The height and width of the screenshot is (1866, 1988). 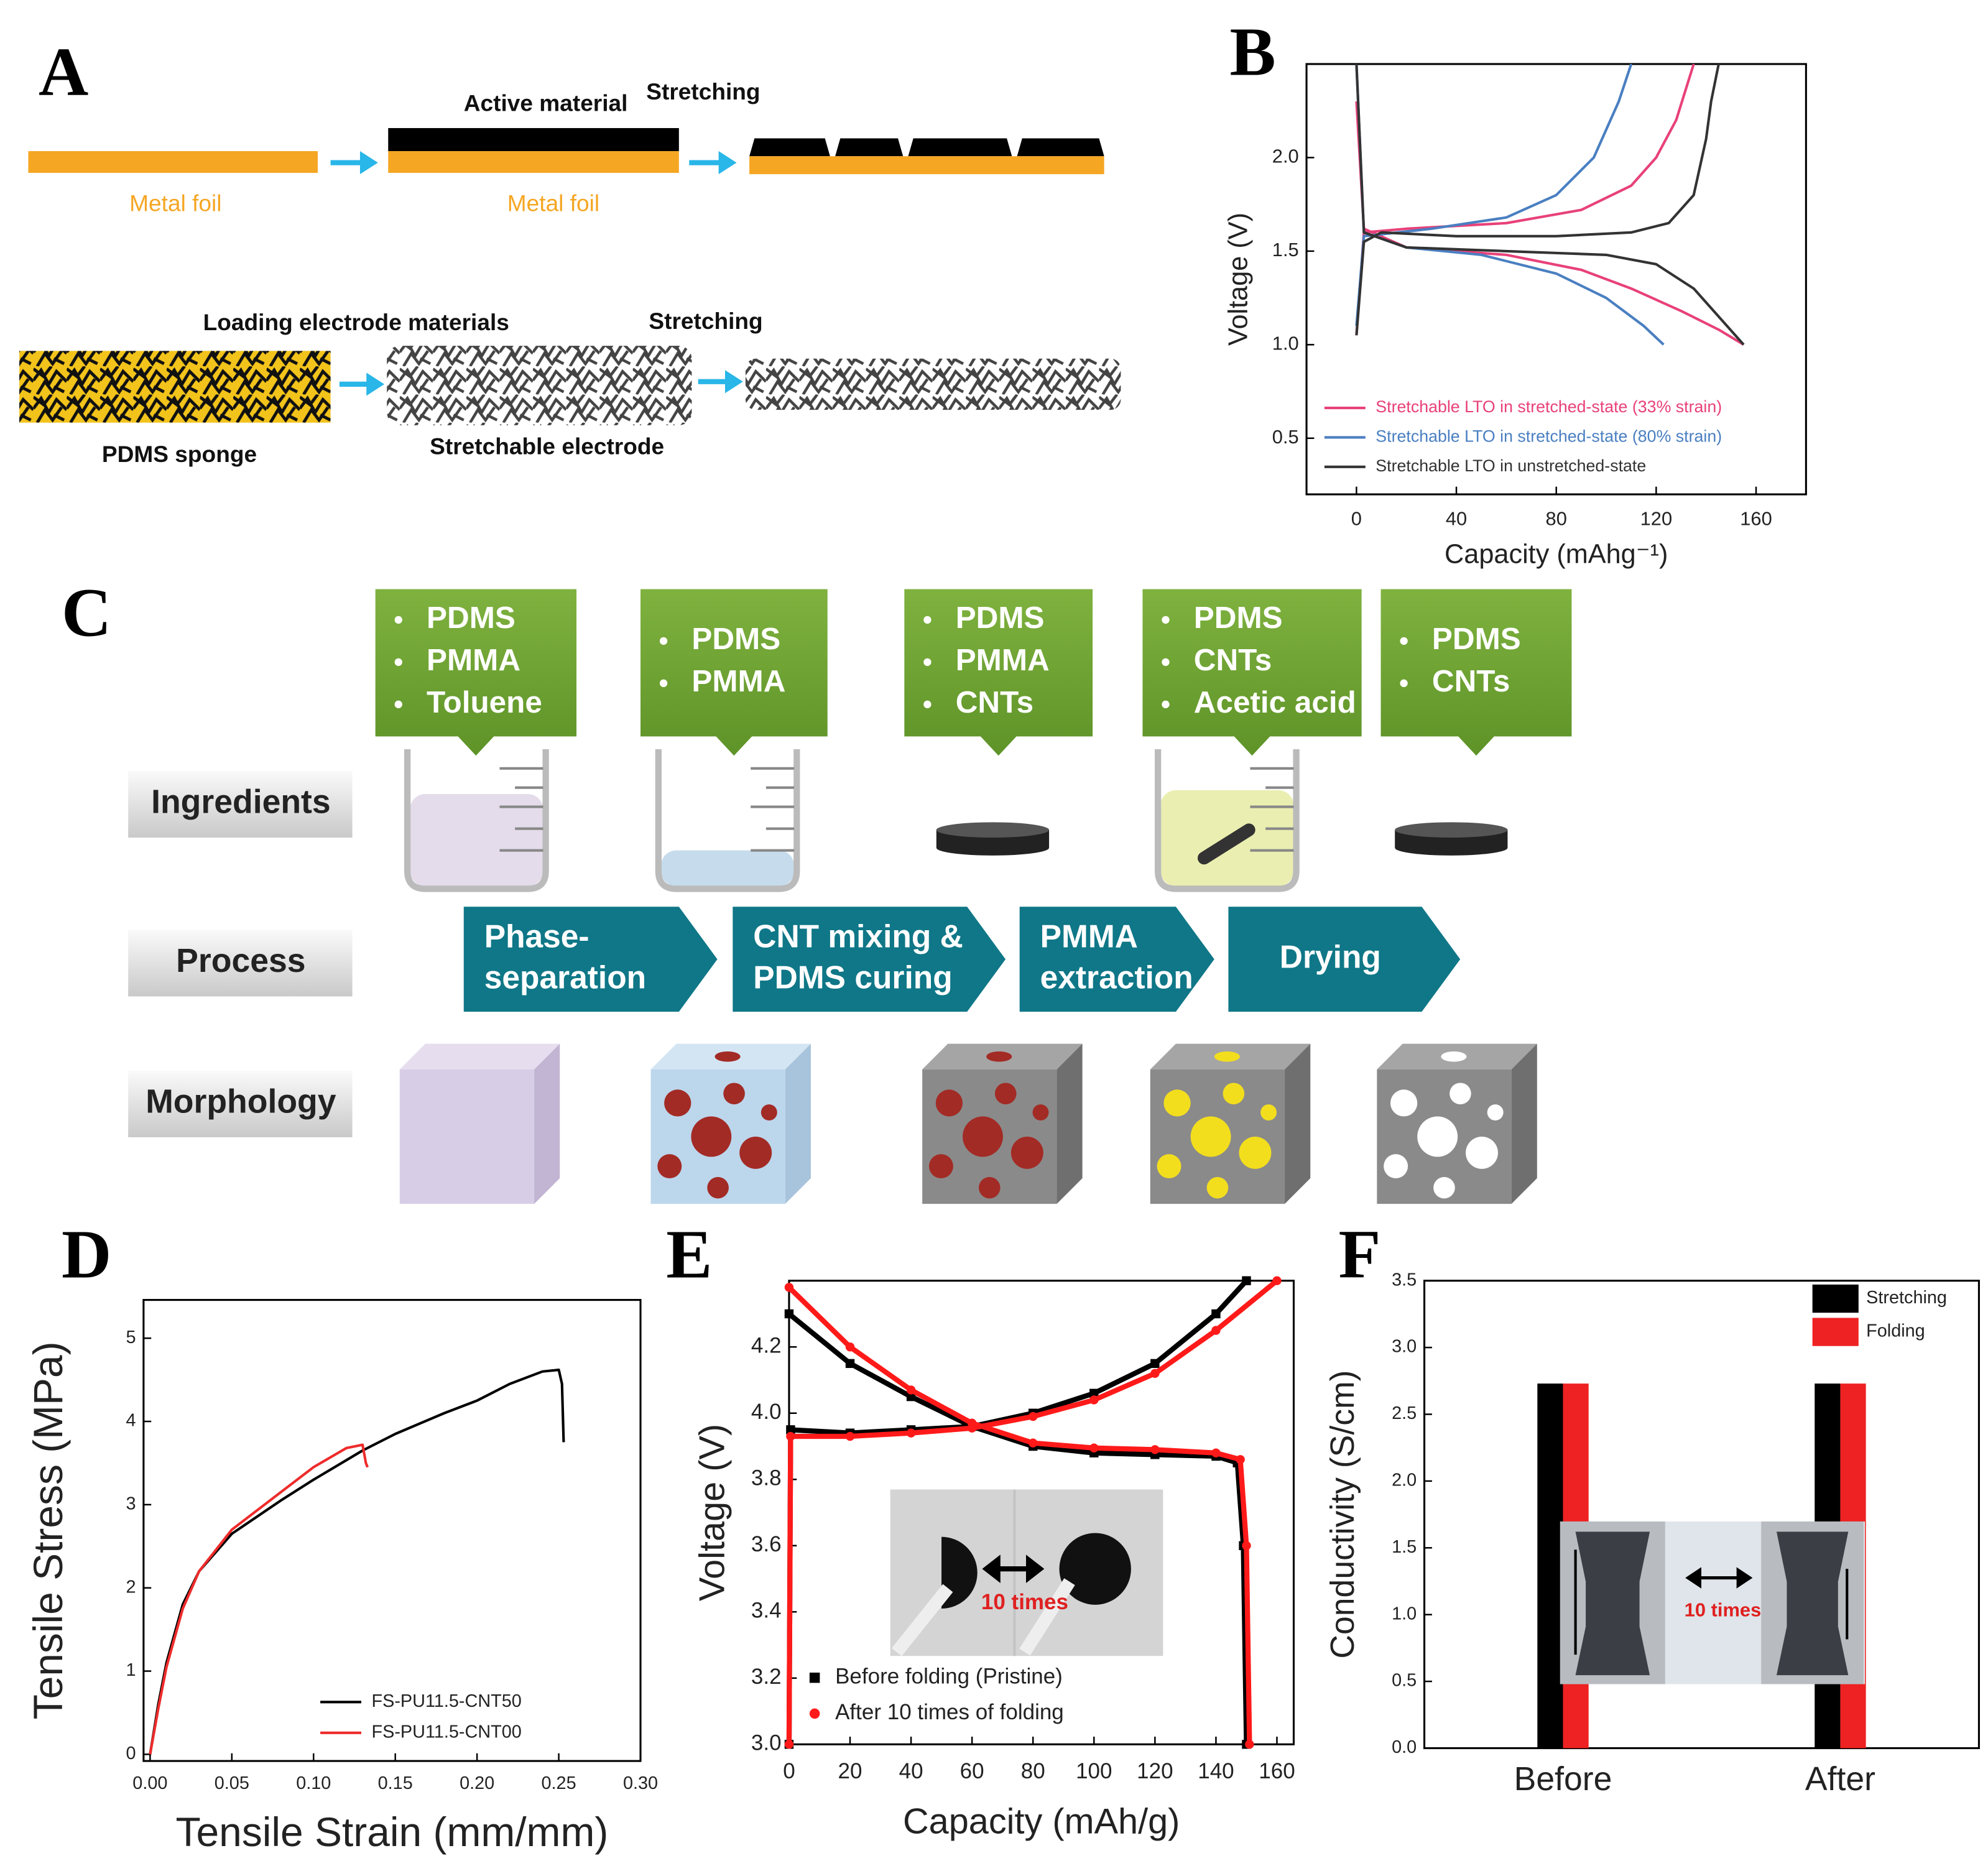 What do you see at coordinates (1840, 1779) in the screenshot?
I see `x-tick-label: After` at bounding box center [1840, 1779].